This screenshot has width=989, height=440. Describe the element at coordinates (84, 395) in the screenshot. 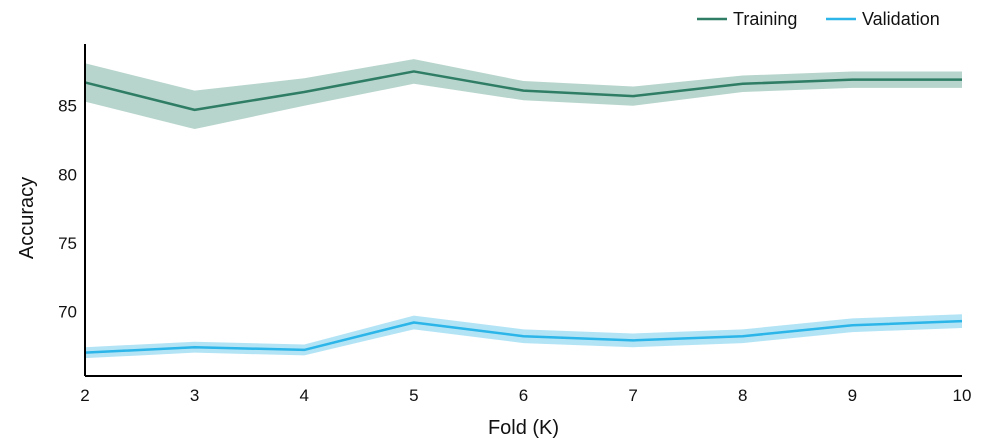

I see `x-tick-label: 2` at that location.